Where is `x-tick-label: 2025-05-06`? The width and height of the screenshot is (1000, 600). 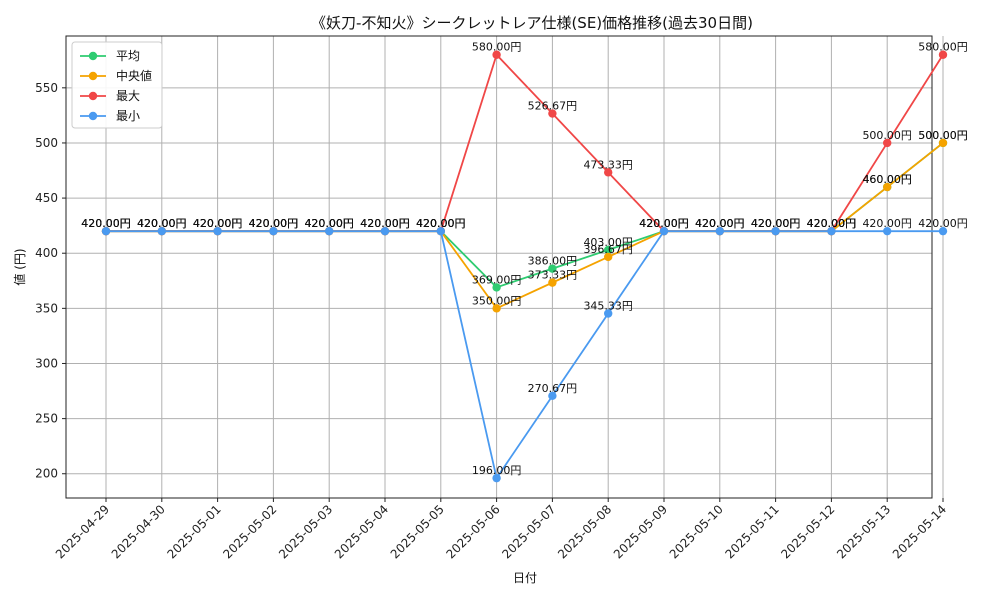 x-tick-label: 2025-05-06 is located at coordinates (473, 531).